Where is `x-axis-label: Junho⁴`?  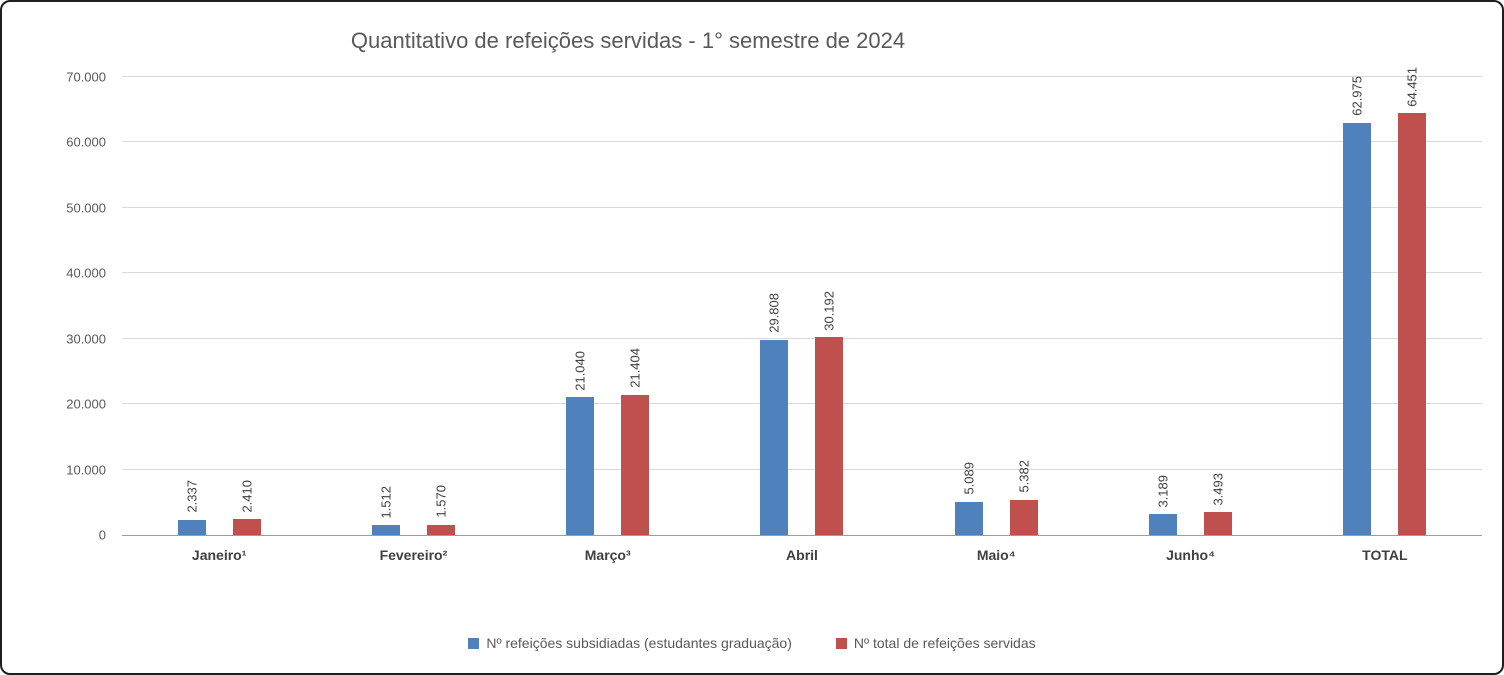 x-axis-label: Junho⁴ is located at coordinates (1190, 555).